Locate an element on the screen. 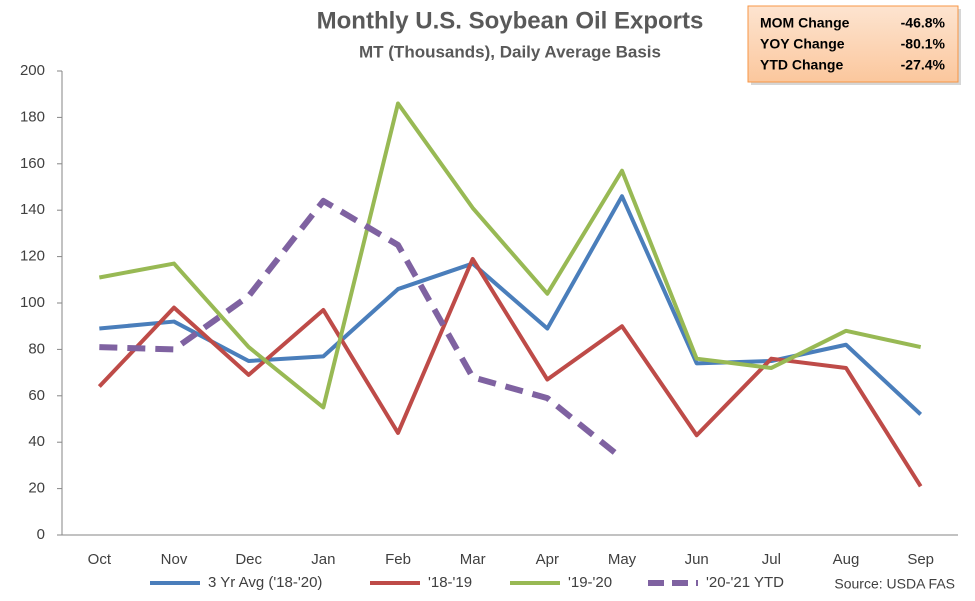 The width and height of the screenshot is (975, 601). y-tick-label: 200 is located at coordinates (32, 70).